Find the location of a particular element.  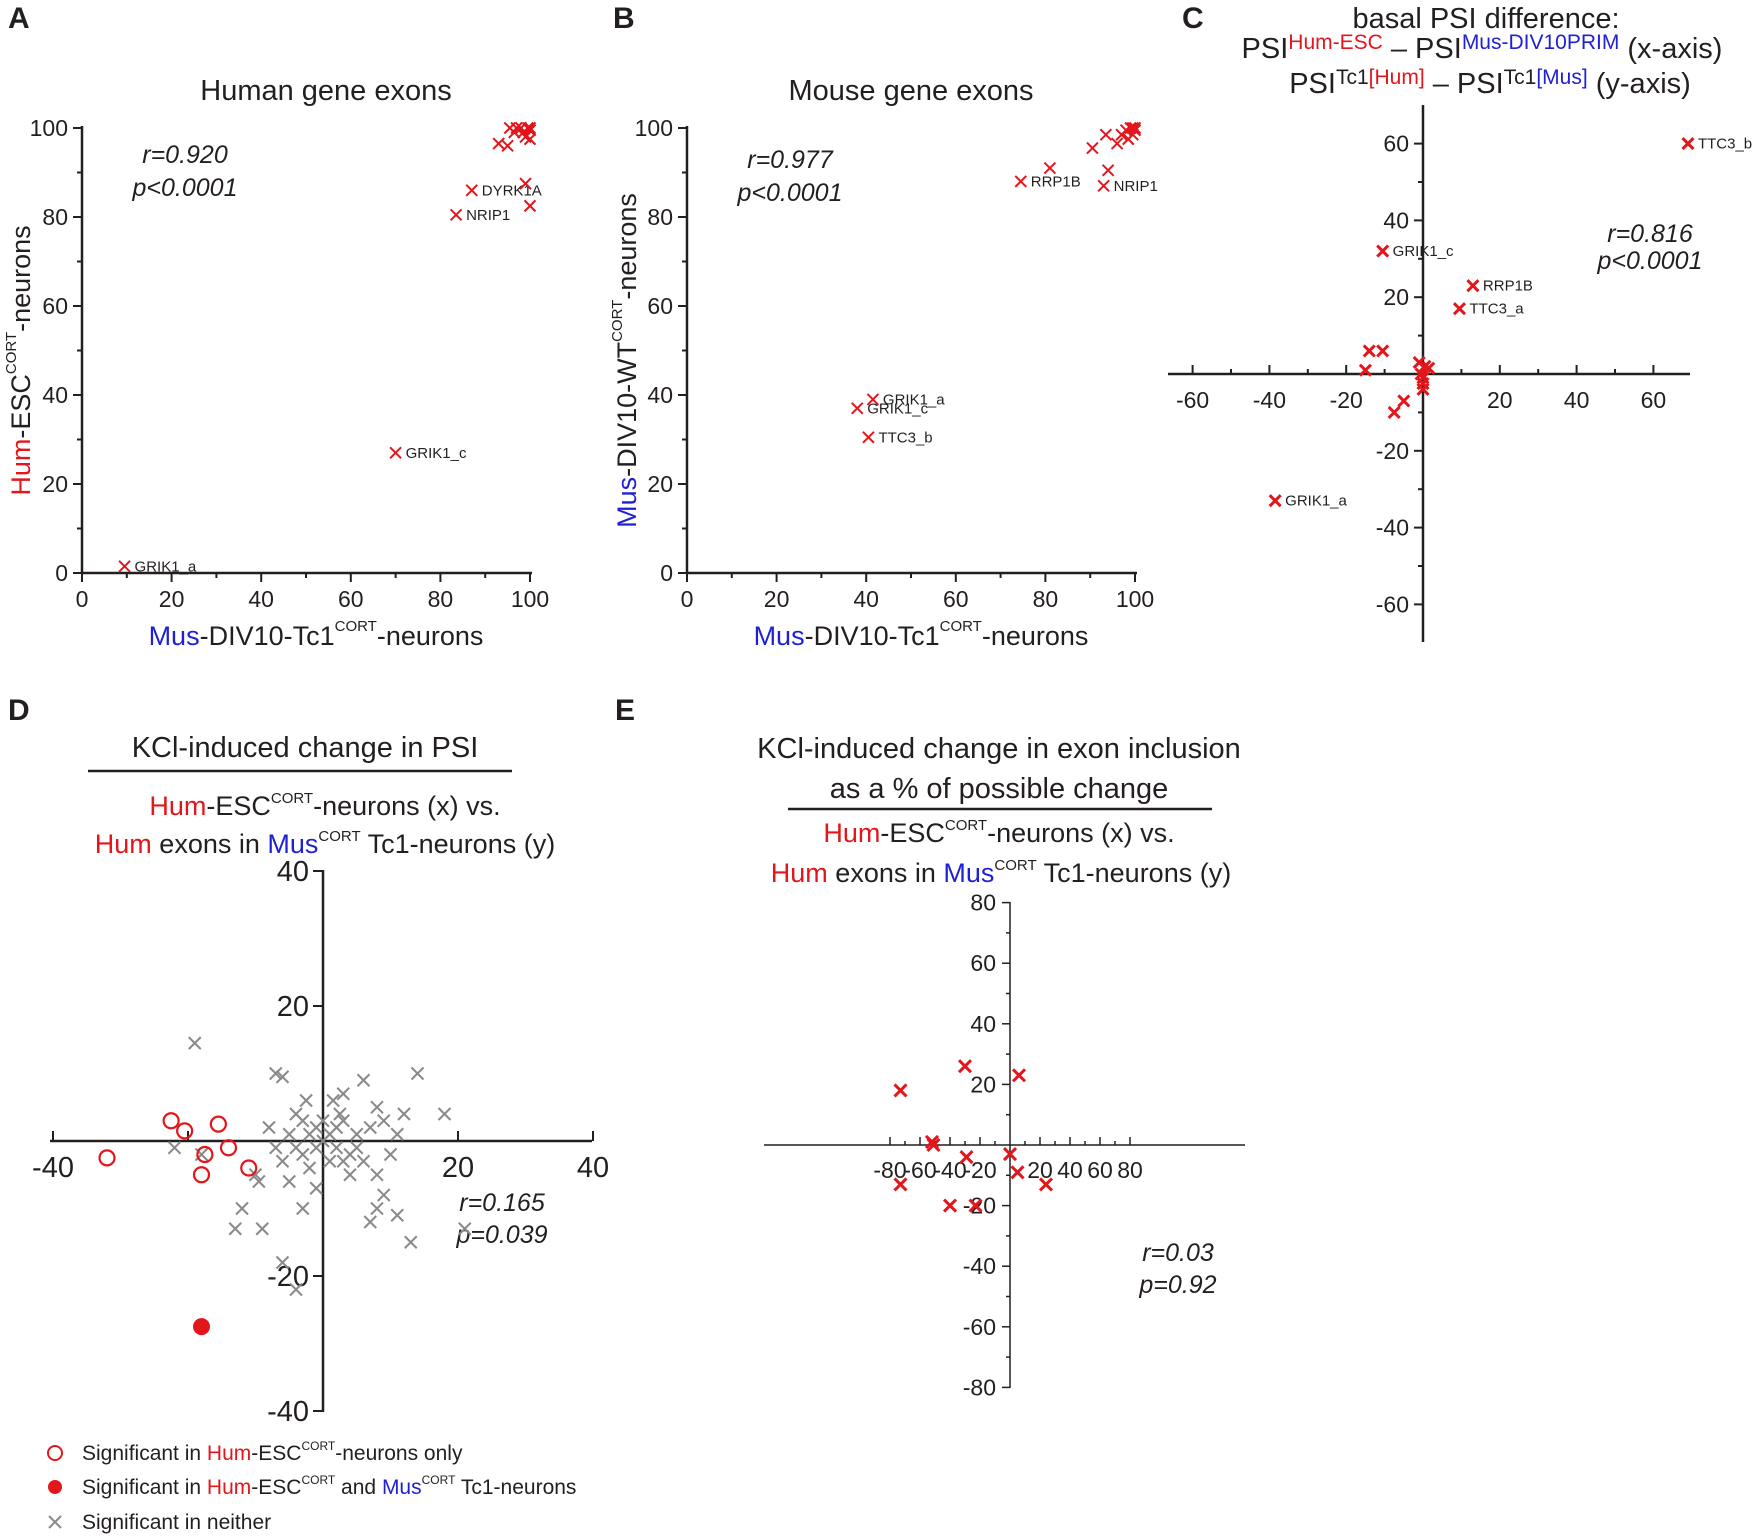

legend-item: Significant in Hum-ESCCORT-neurons only is located at coordinates (255, 1452).